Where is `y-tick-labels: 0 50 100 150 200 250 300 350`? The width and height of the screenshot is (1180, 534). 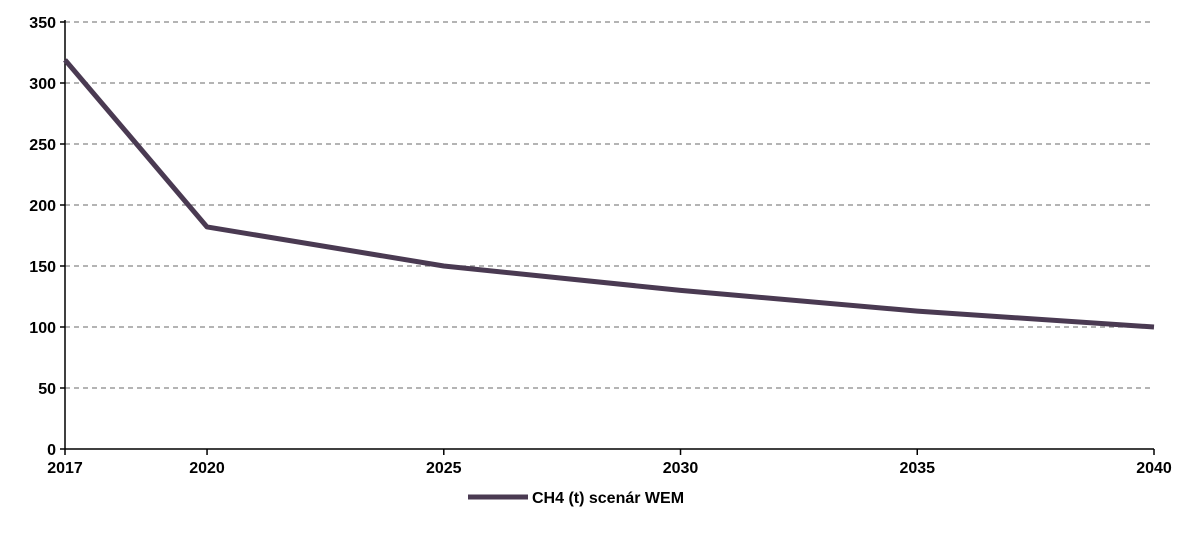
y-tick-labels: 0 50 100 150 200 250 300 350 is located at coordinates (47, 237).